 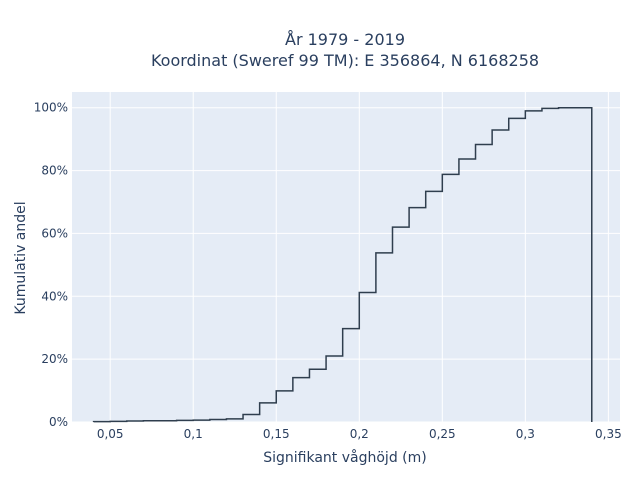 What do you see at coordinates (54, 359) in the screenshot?
I see `y-tick-label: 20%` at bounding box center [54, 359].